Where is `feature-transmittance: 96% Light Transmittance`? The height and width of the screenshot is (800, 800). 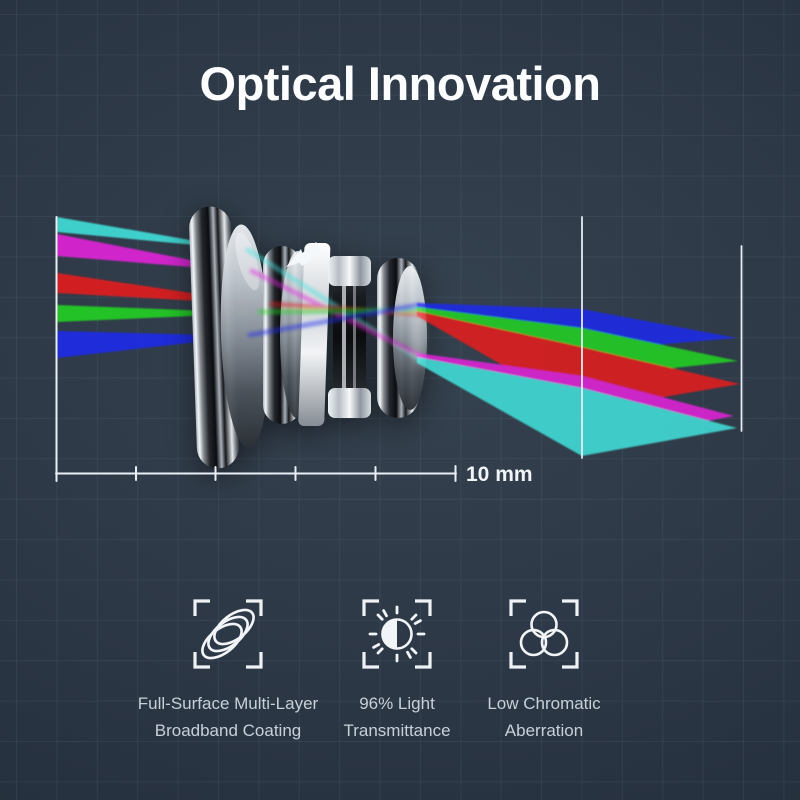 feature-transmittance: 96% Light Transmittance is located at coordinates (397, 669).